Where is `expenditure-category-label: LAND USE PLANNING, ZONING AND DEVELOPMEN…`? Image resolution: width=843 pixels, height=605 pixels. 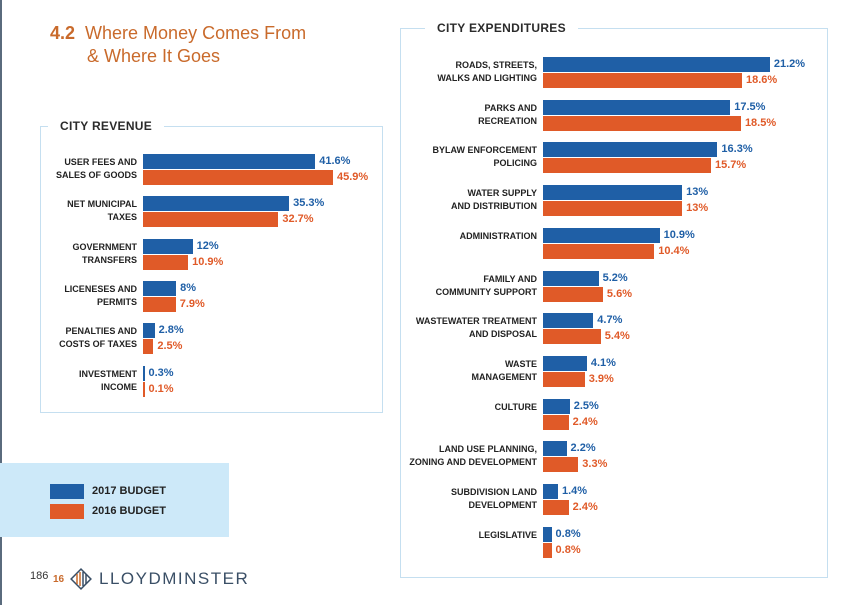 expenditure-category-label: LAND USE PLANNING, ZONING AND DEVELOPMEN… is located at coordinates (473, 456).